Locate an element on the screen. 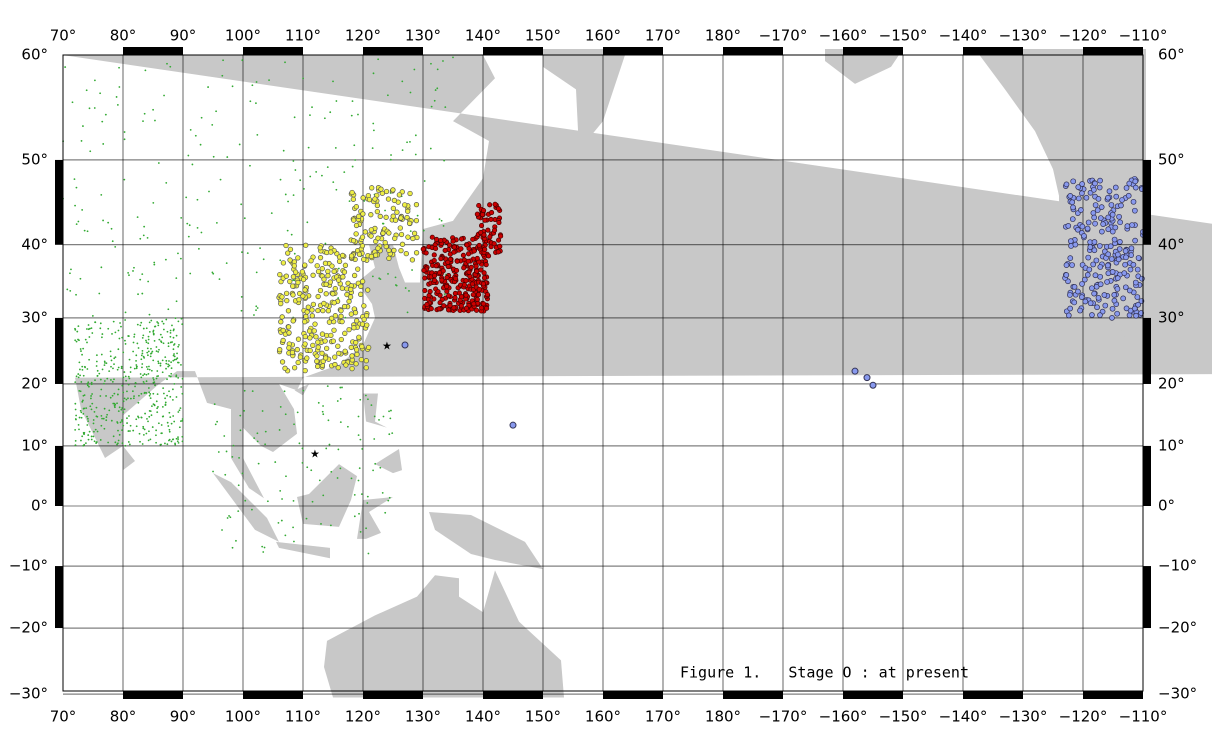 The height and width of the screenshot is (741, 1212). lon-label-top: 150° is located at coordinates (543, 36).